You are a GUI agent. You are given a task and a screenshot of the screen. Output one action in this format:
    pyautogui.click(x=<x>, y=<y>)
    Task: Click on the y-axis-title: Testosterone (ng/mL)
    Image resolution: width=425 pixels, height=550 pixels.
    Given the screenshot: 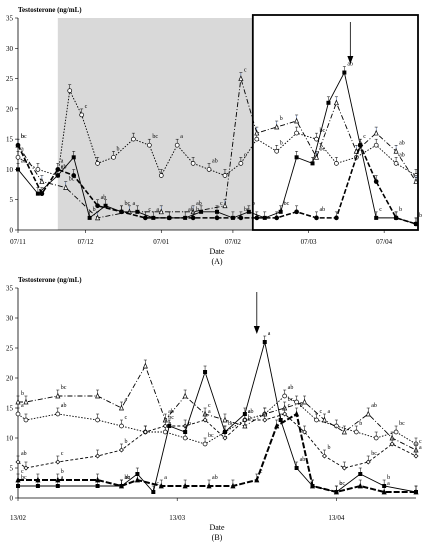 What is the action you would take?
    pyautogui.click(x=50, y=10)
    